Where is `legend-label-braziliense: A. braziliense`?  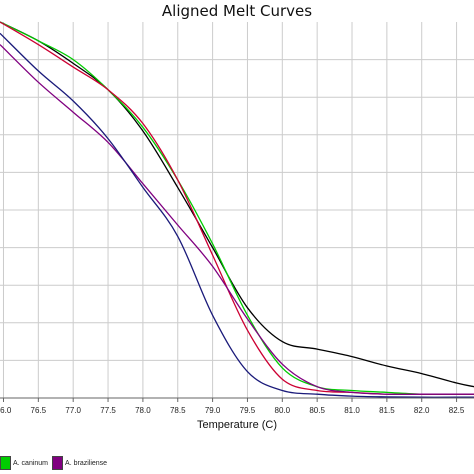
legend-label-braziliense: A. braziliense is located at coordinates (86, 463).